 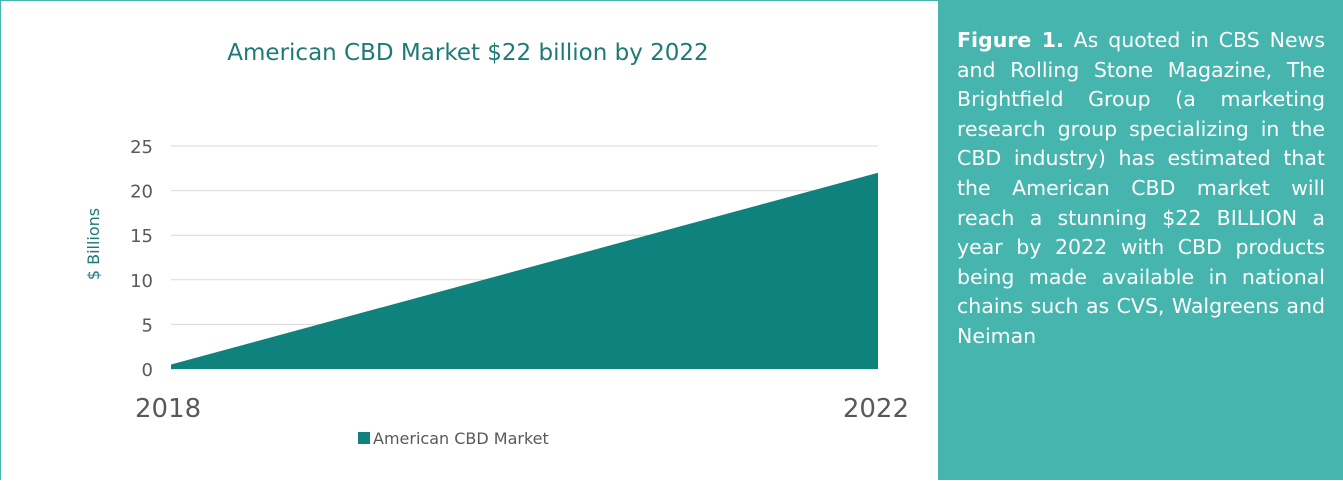 I want to click on x-tick-label: 2022, so click(x=876, y=409).